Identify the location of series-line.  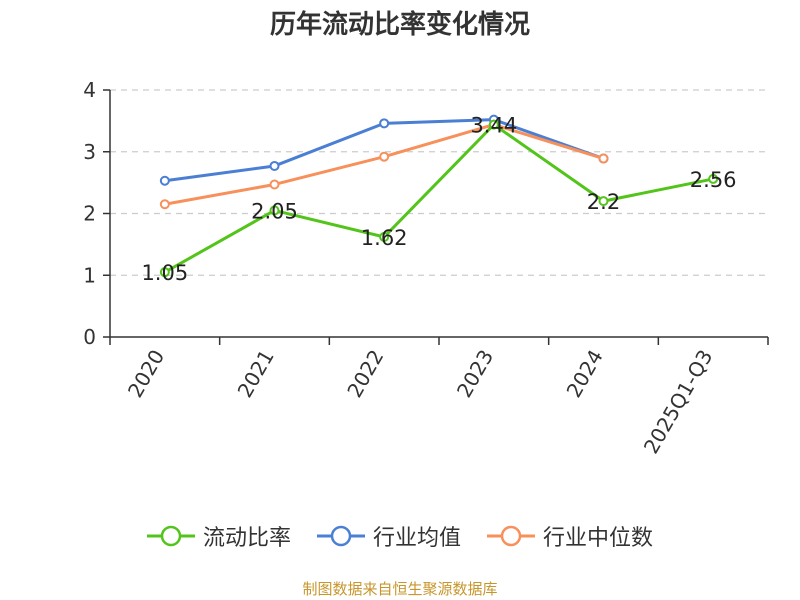
(384, 150).